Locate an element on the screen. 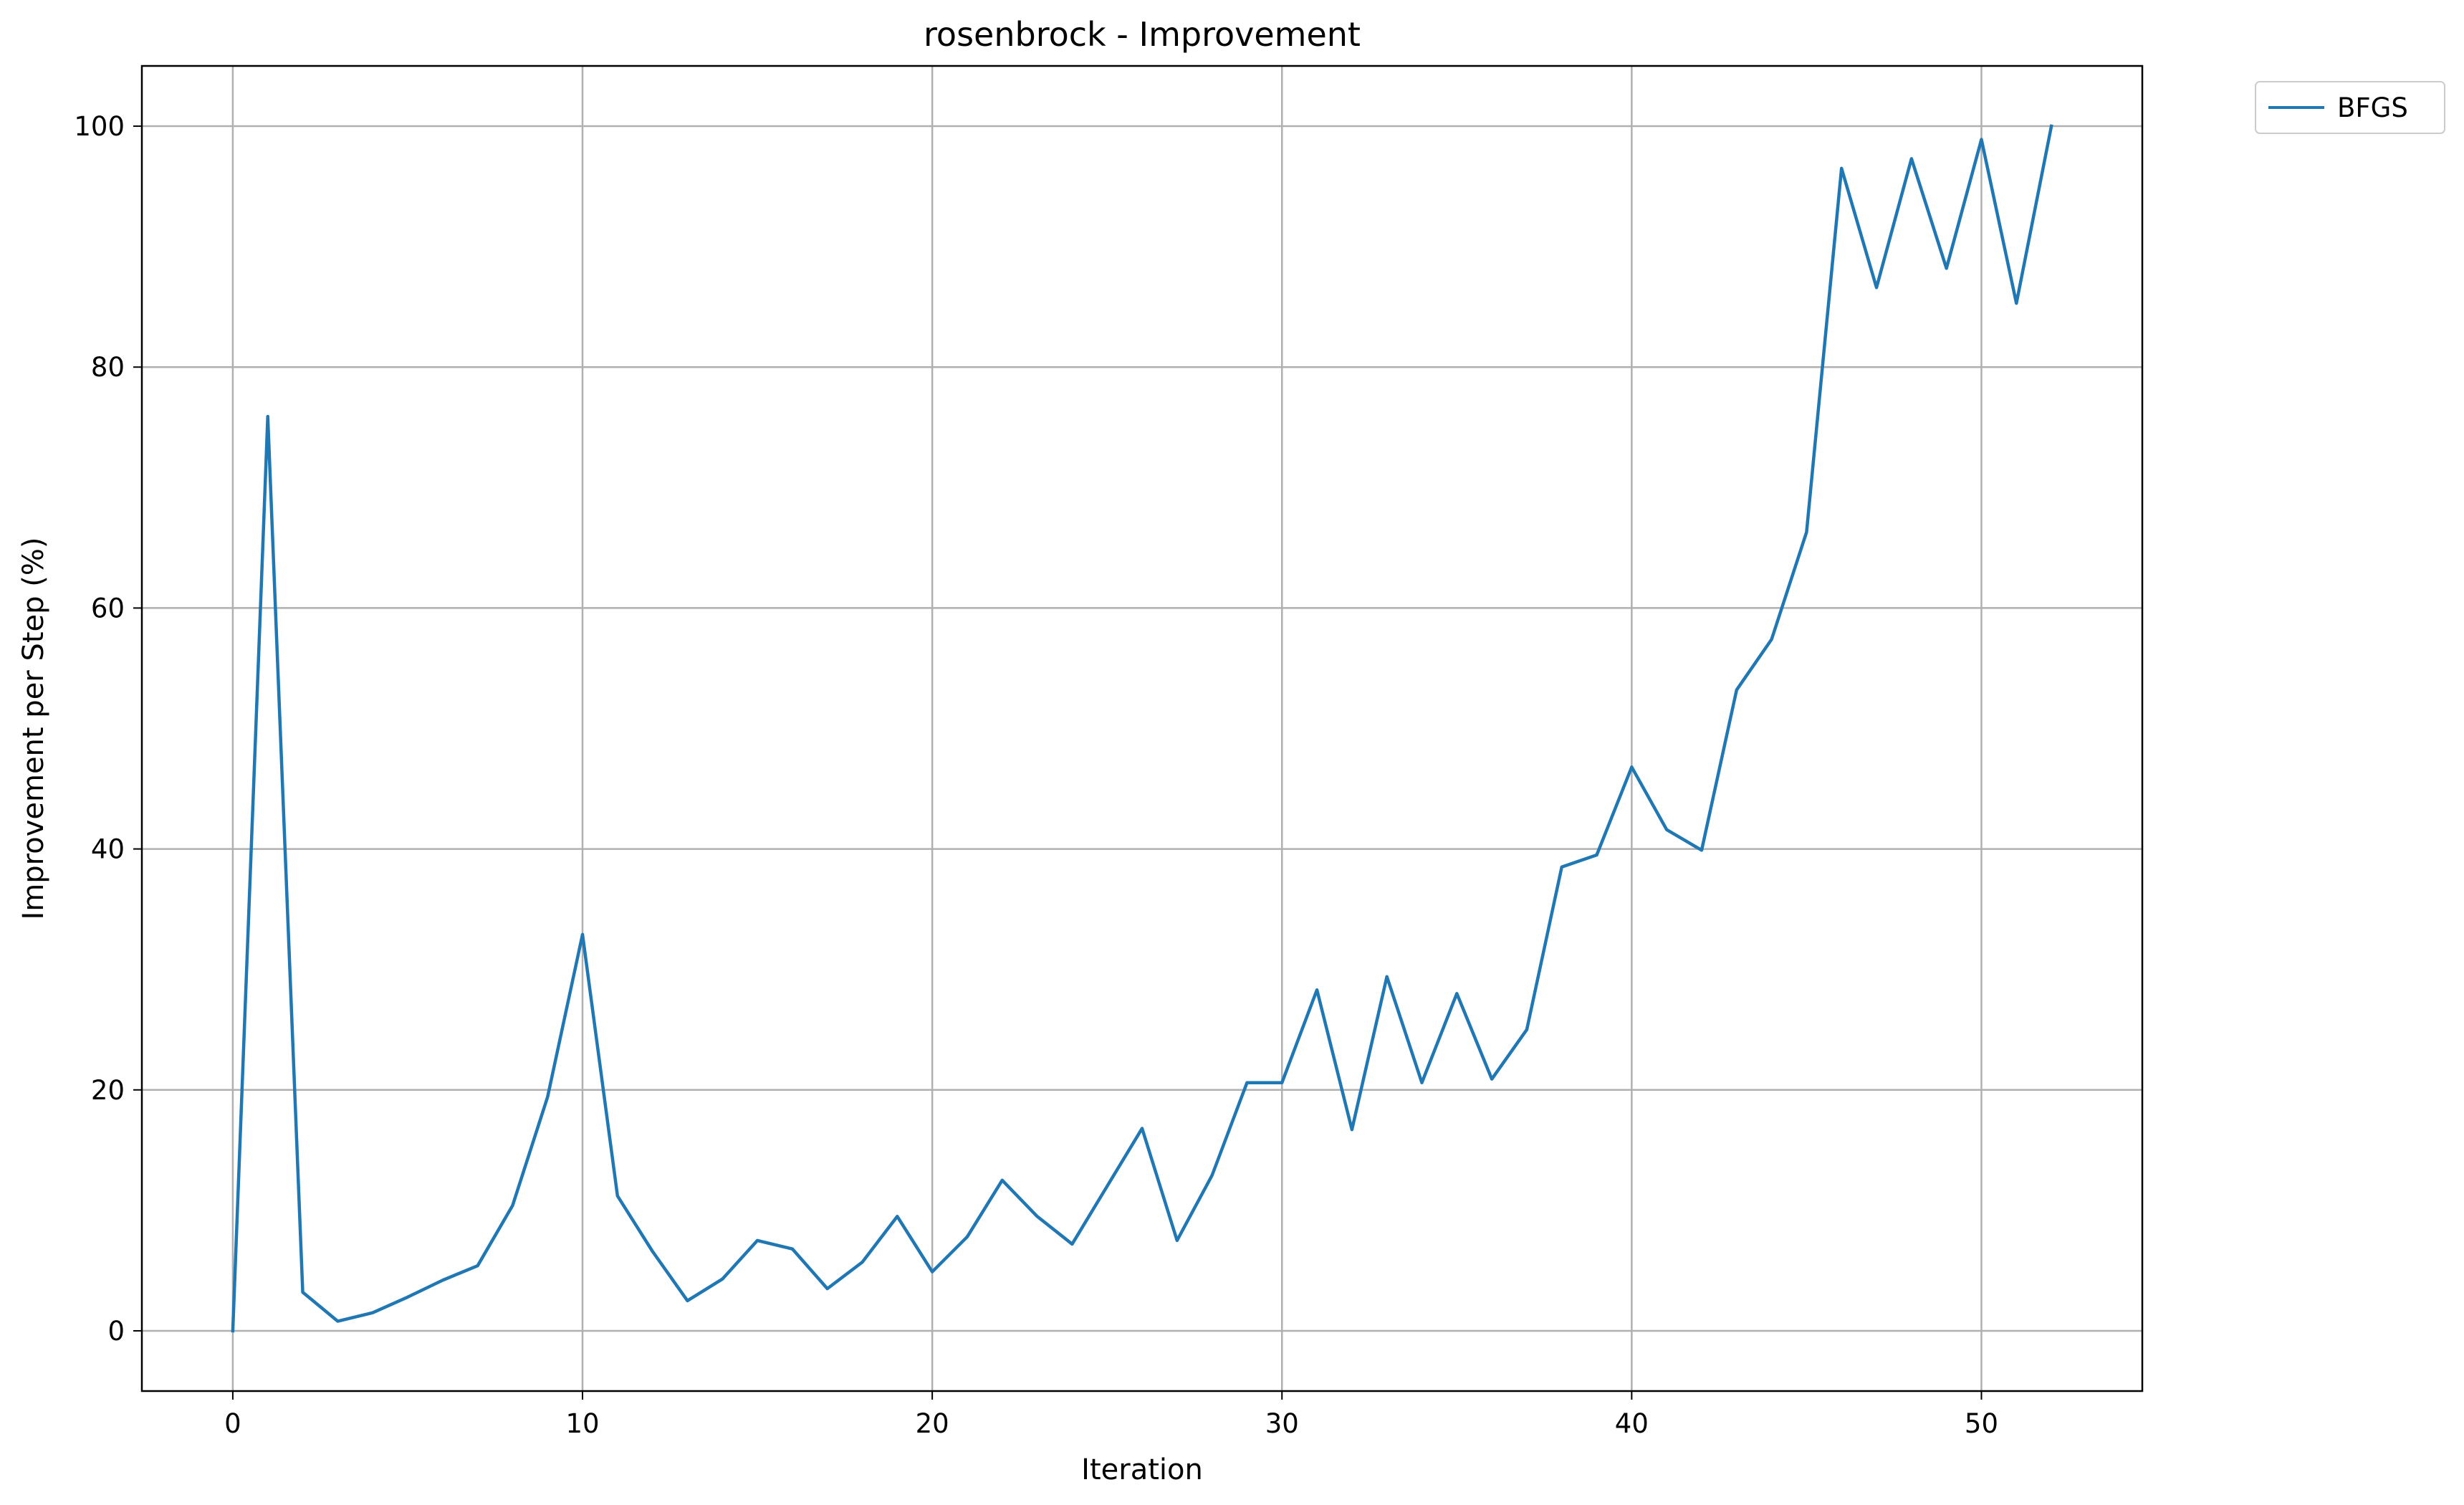 The height and width of the screenshot is (1505, 2464). x-tick-label: 20 is located at coordinates (933, 1424).